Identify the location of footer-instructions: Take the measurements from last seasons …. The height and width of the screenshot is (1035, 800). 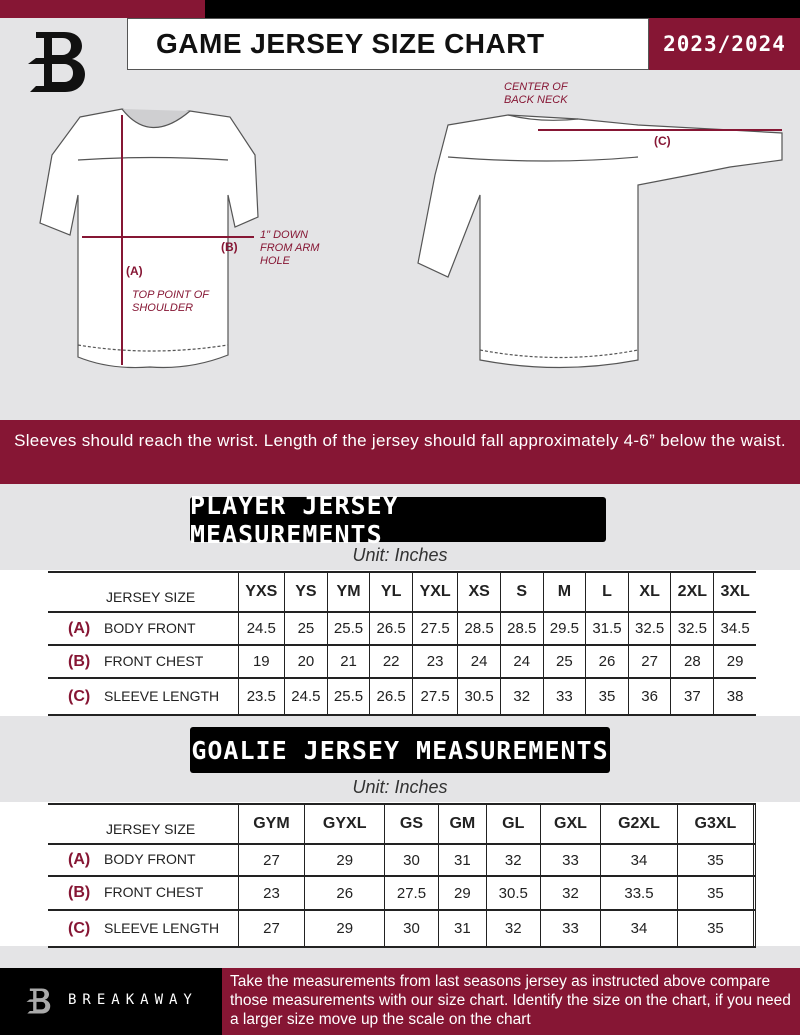
(511, 1001).